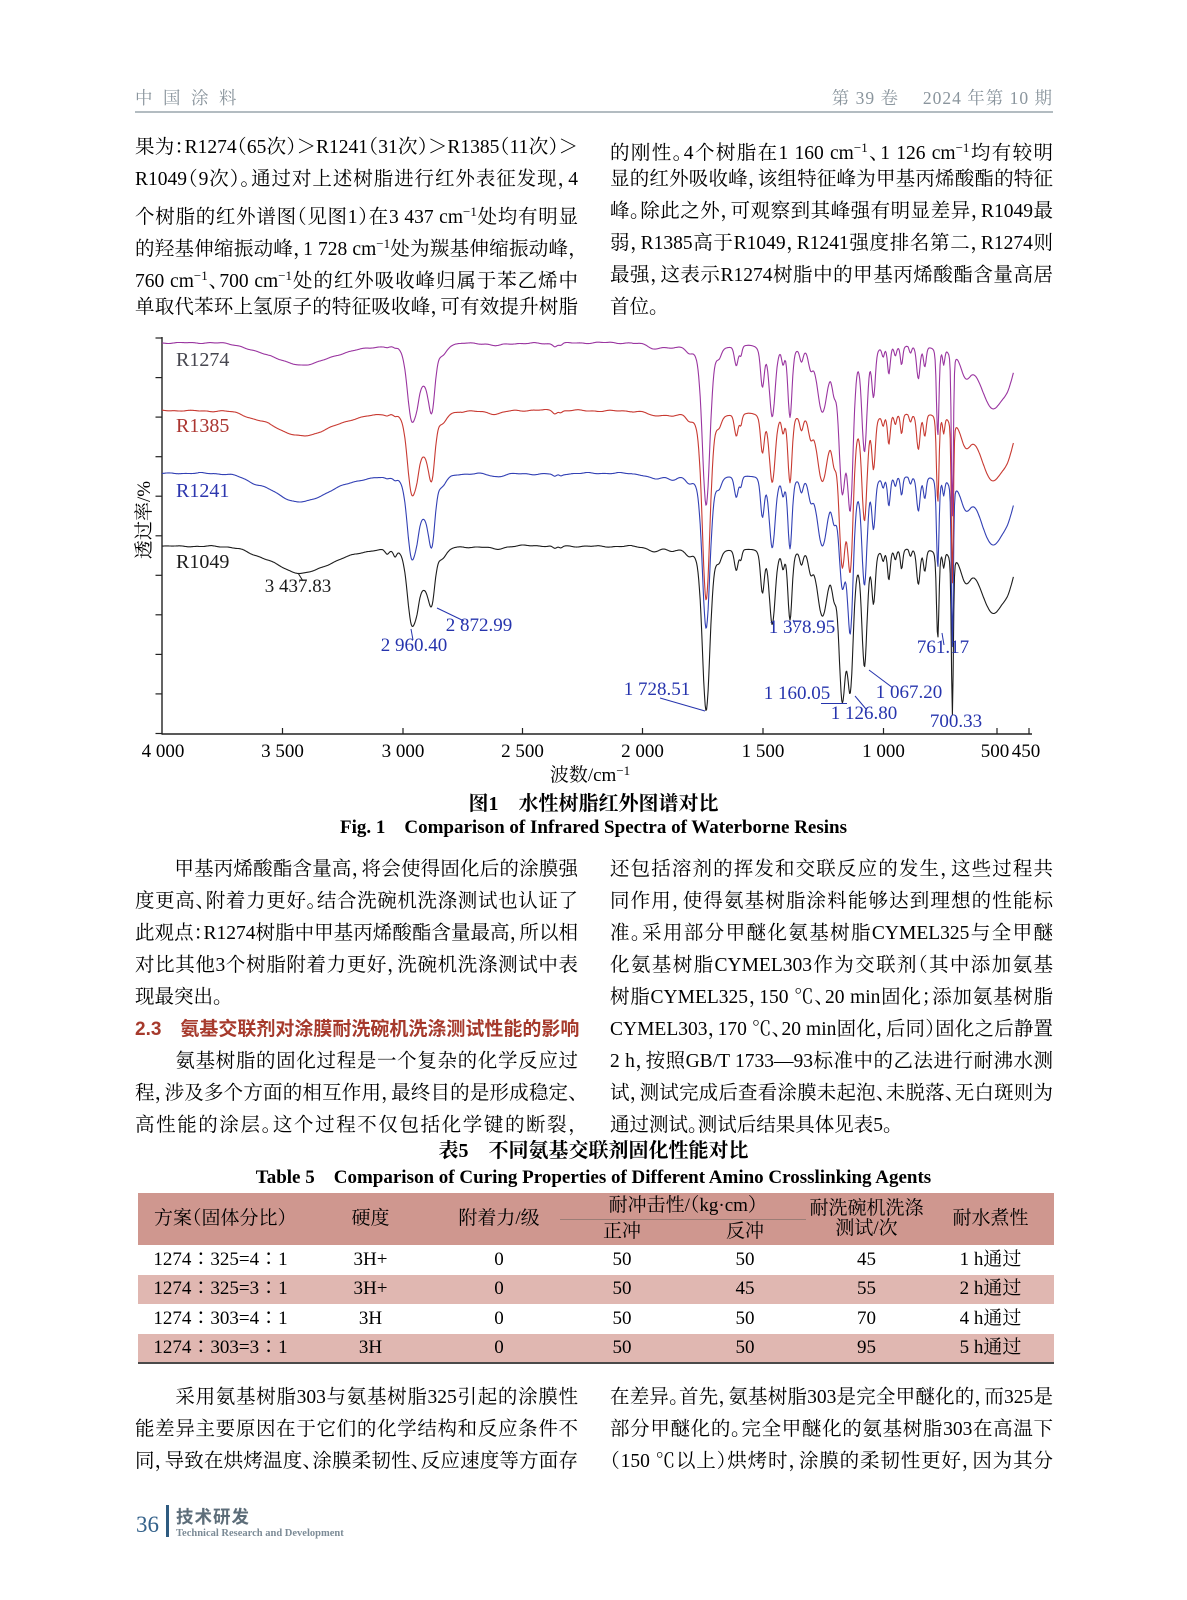 The image size is (1187, 1600). I want to click on svg-text: 1 728.51, so click(657, 689).